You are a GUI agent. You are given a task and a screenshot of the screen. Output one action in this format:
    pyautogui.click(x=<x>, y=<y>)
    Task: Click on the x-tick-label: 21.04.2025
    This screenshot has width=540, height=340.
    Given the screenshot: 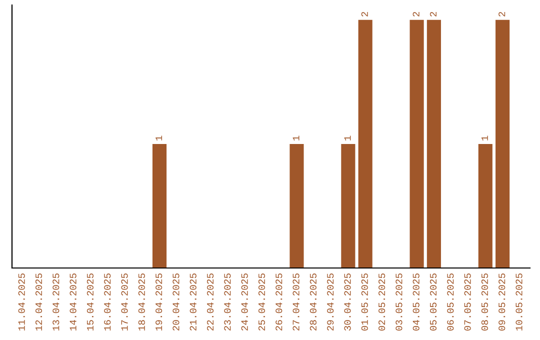 What is the action you would take?
    pyautogui.click(x=193, y=302)
    